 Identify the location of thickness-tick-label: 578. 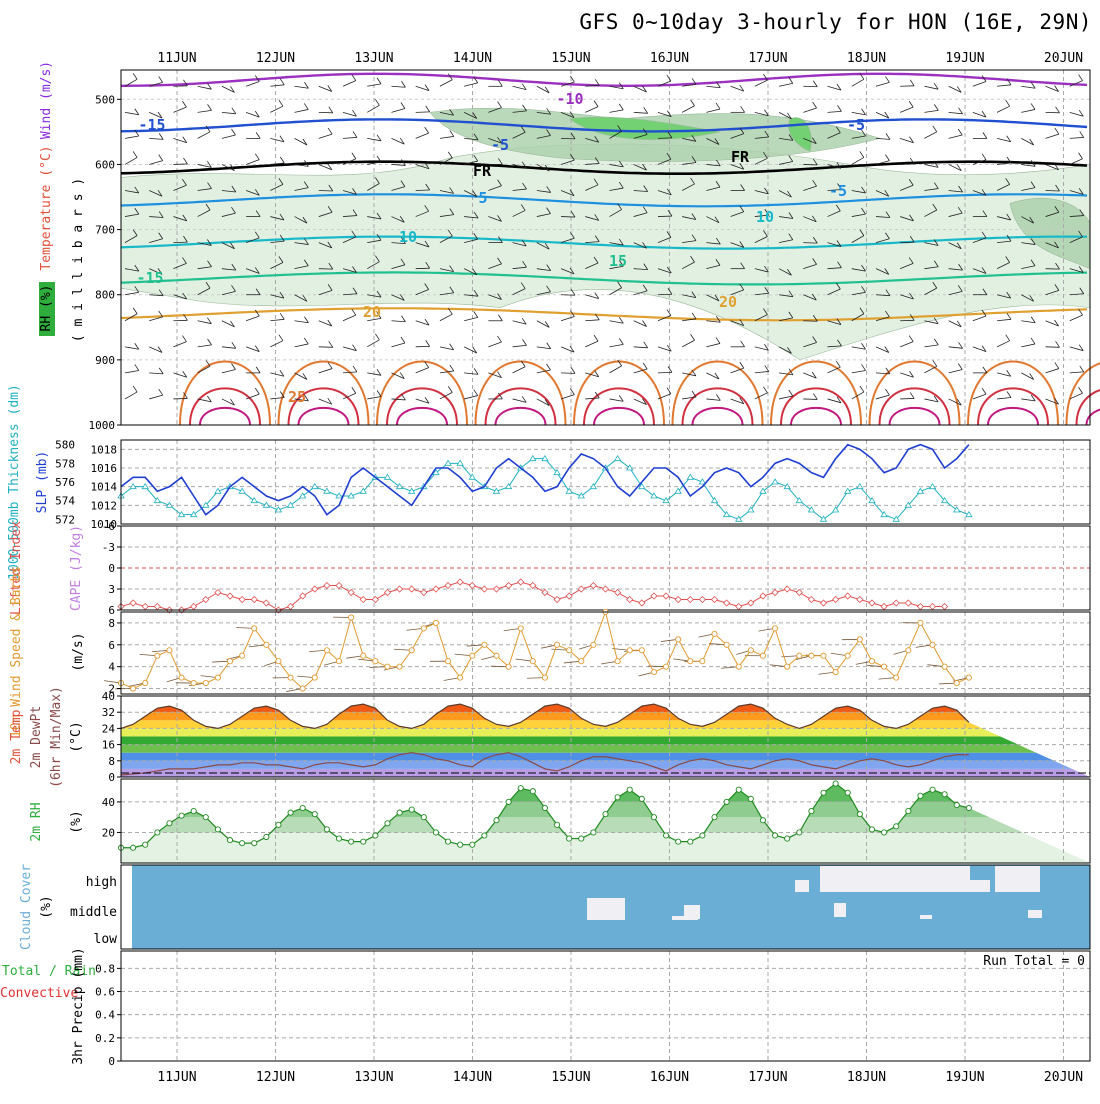
(65, 463).